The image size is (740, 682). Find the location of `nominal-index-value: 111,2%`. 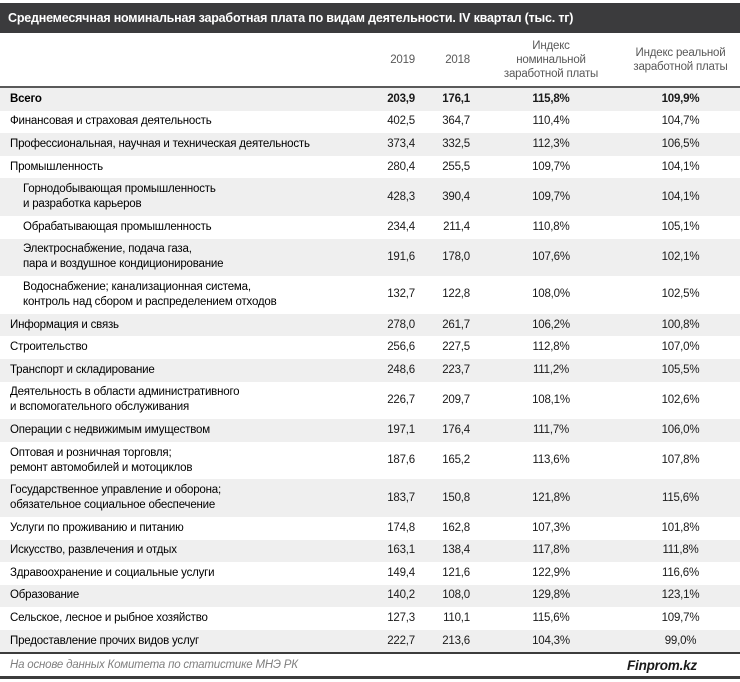

nominal-index-value: 111,2% is located at coordinates (551, 369).